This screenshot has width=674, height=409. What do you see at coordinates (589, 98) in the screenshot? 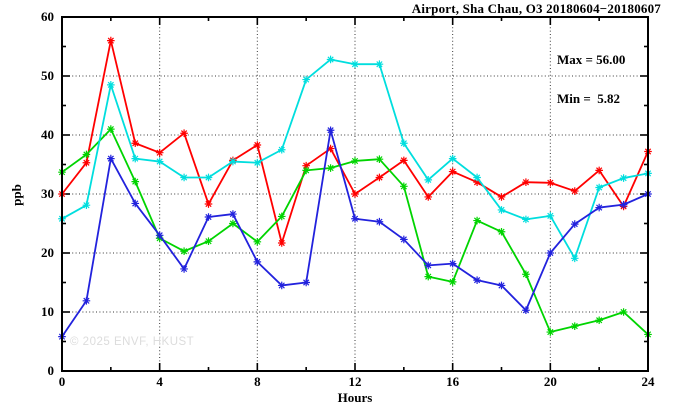
I see `legend-min-line: Min = 5.82` at bounding box center [589, 98].